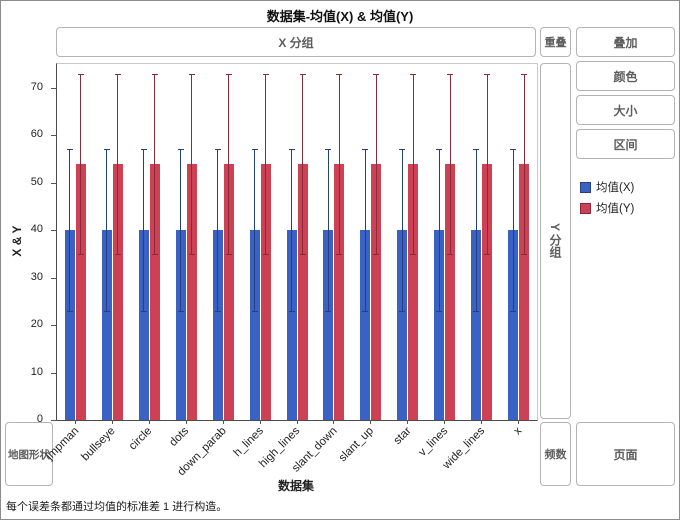 Image resolution: width=680 pixels, height=520 pixels. I want to click on legend-label: 均值(X), so click(615, 188).